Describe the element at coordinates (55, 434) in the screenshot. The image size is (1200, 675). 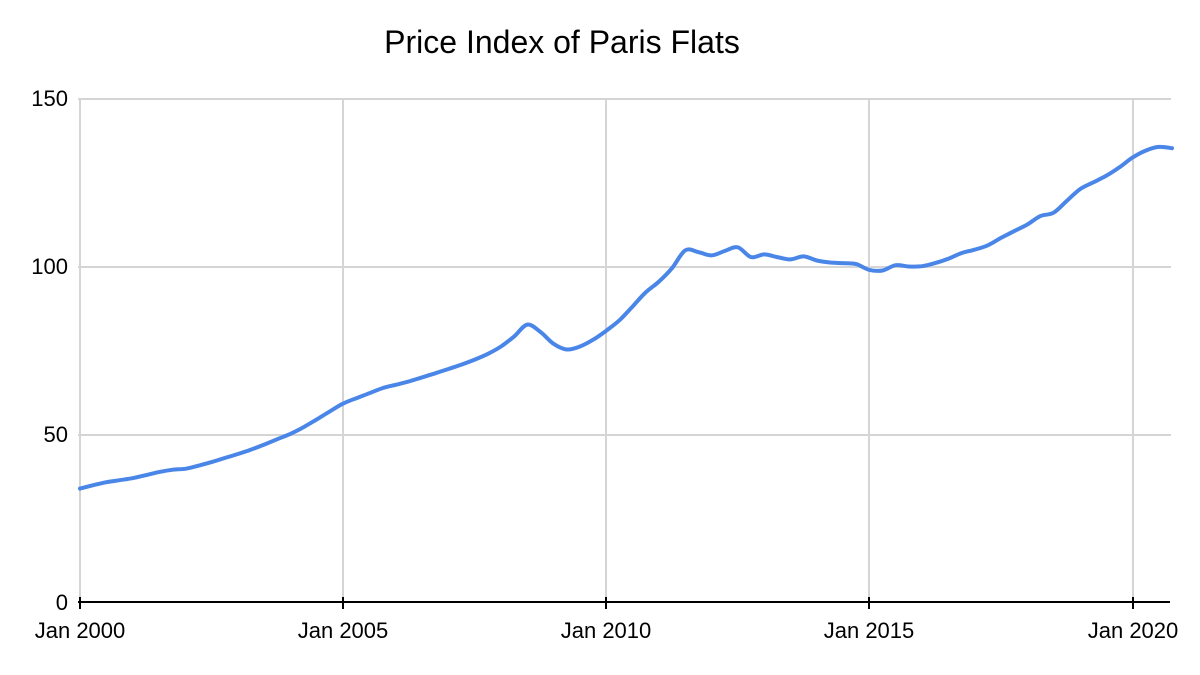
I see `y-axis-tick-label: 50` at that location.